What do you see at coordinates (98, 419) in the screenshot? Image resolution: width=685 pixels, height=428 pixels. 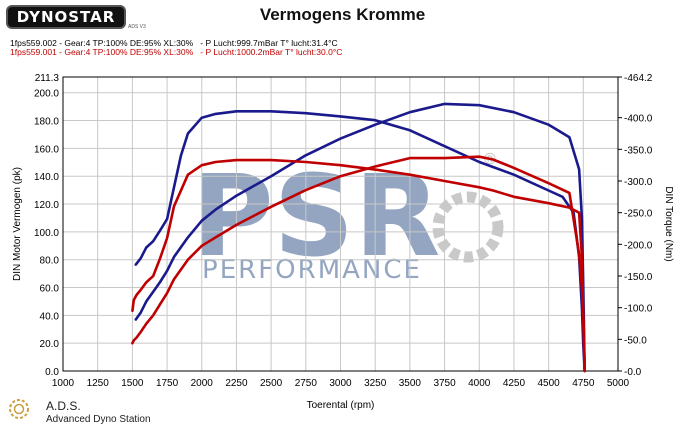 I see `ads-subtitle: Advanced Dyno Station` at bounding box center [98, 419].